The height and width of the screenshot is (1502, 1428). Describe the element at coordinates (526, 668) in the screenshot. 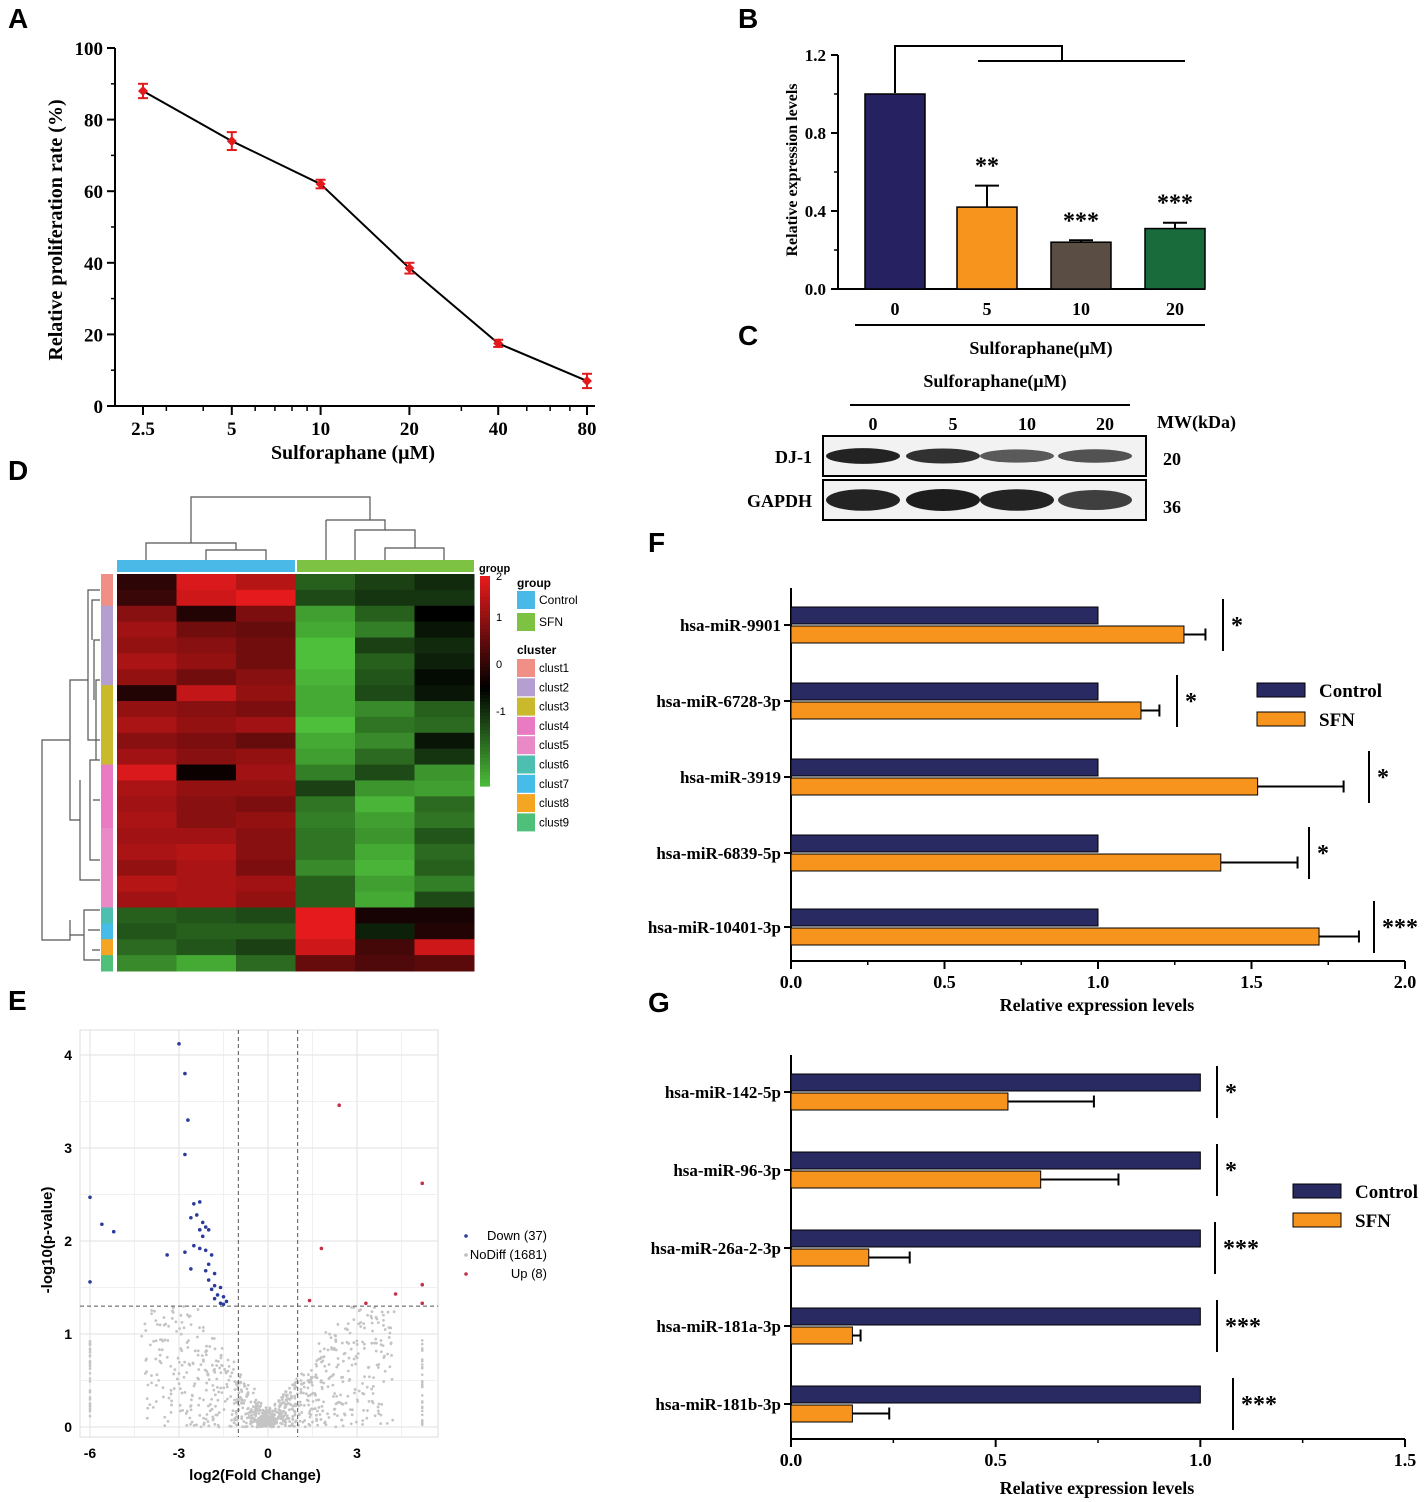

I see `heatmap-cluster-legend-swatch` at that location.